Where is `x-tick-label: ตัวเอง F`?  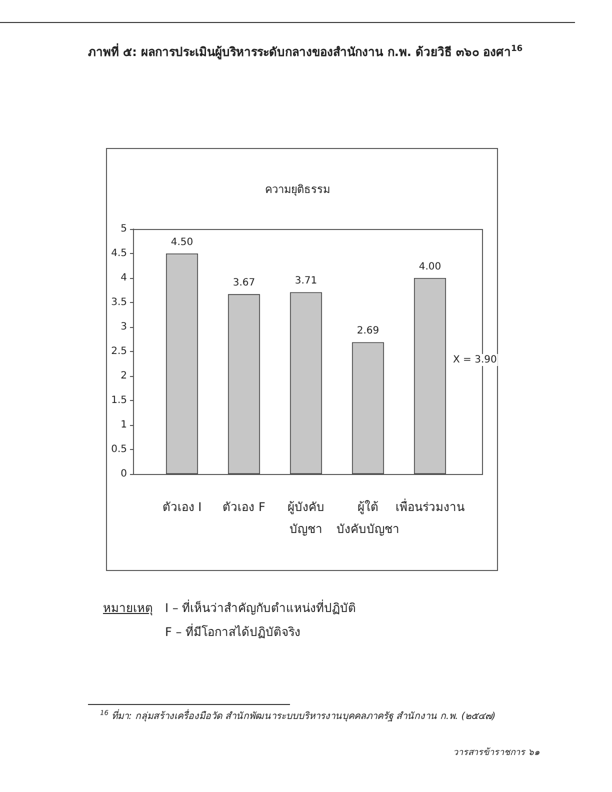 x-tick-label: ตัวเอง F is located at coordinates (244, 507).